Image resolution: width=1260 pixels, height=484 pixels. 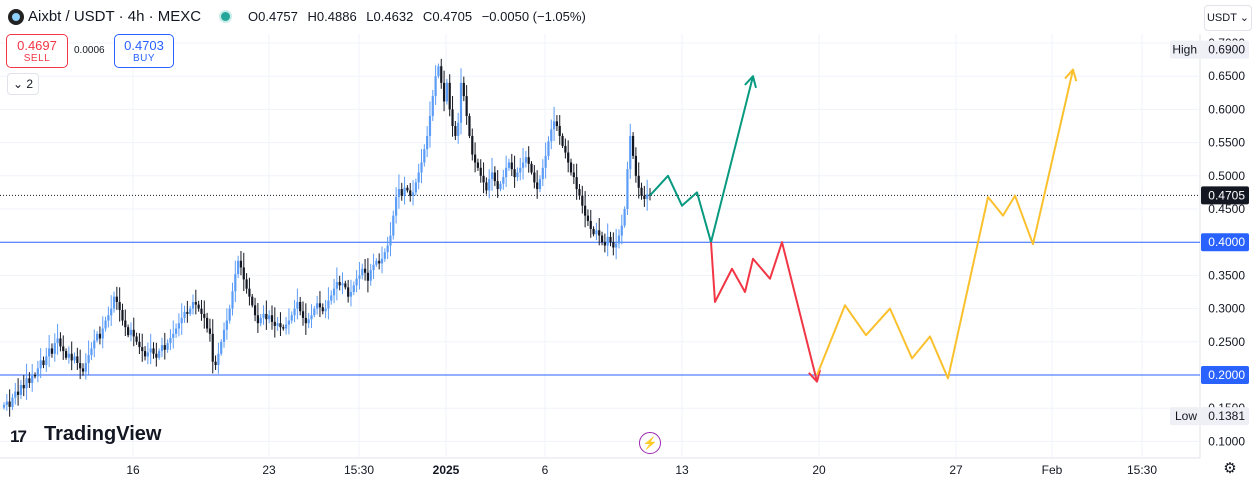 I want to click on projection-path-red, so click(x=764, y=311).